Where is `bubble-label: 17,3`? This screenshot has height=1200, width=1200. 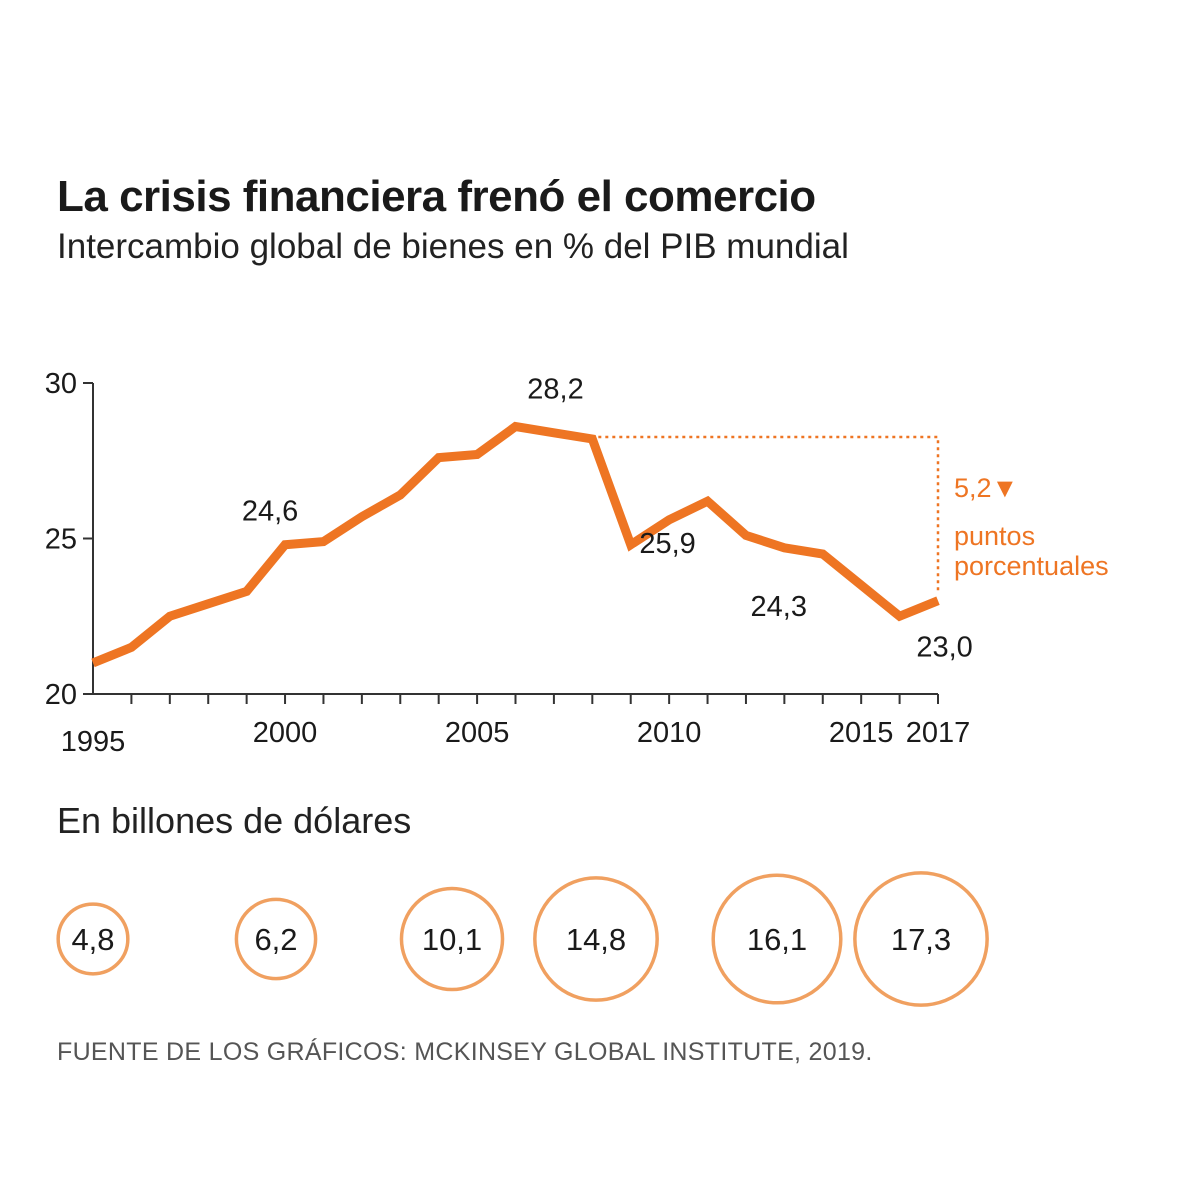 bubble-label: 17,3 is located at coordinates (921, 939).